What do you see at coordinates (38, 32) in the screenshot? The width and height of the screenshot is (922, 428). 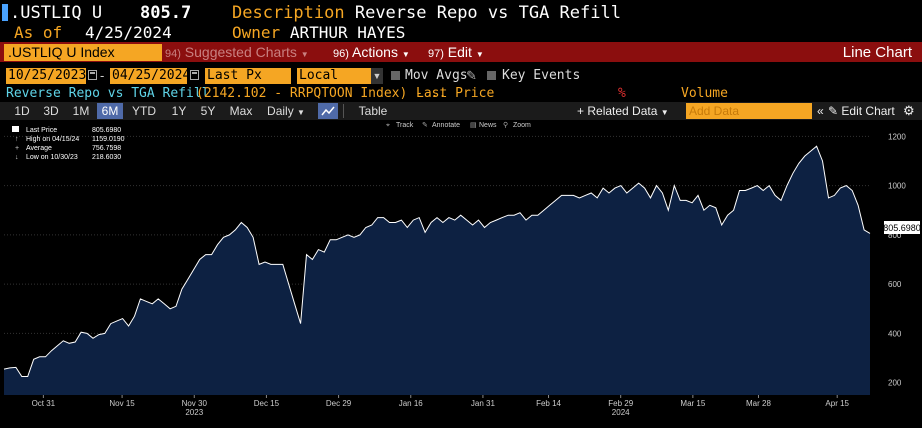 I see `asof-label: As of` at bounding box center [38, 32].